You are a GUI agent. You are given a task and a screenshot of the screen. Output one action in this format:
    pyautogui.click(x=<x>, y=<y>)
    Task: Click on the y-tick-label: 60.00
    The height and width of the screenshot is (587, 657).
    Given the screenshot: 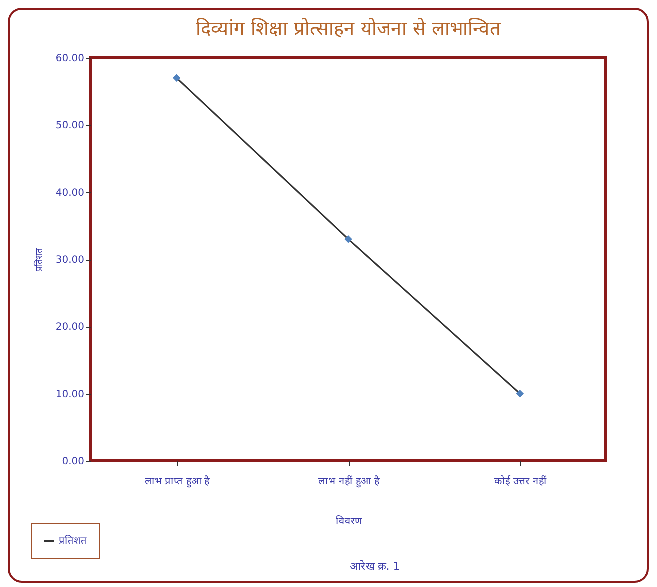 What is the action you would take?
    pyautogui.click(x=70, y=59)
    